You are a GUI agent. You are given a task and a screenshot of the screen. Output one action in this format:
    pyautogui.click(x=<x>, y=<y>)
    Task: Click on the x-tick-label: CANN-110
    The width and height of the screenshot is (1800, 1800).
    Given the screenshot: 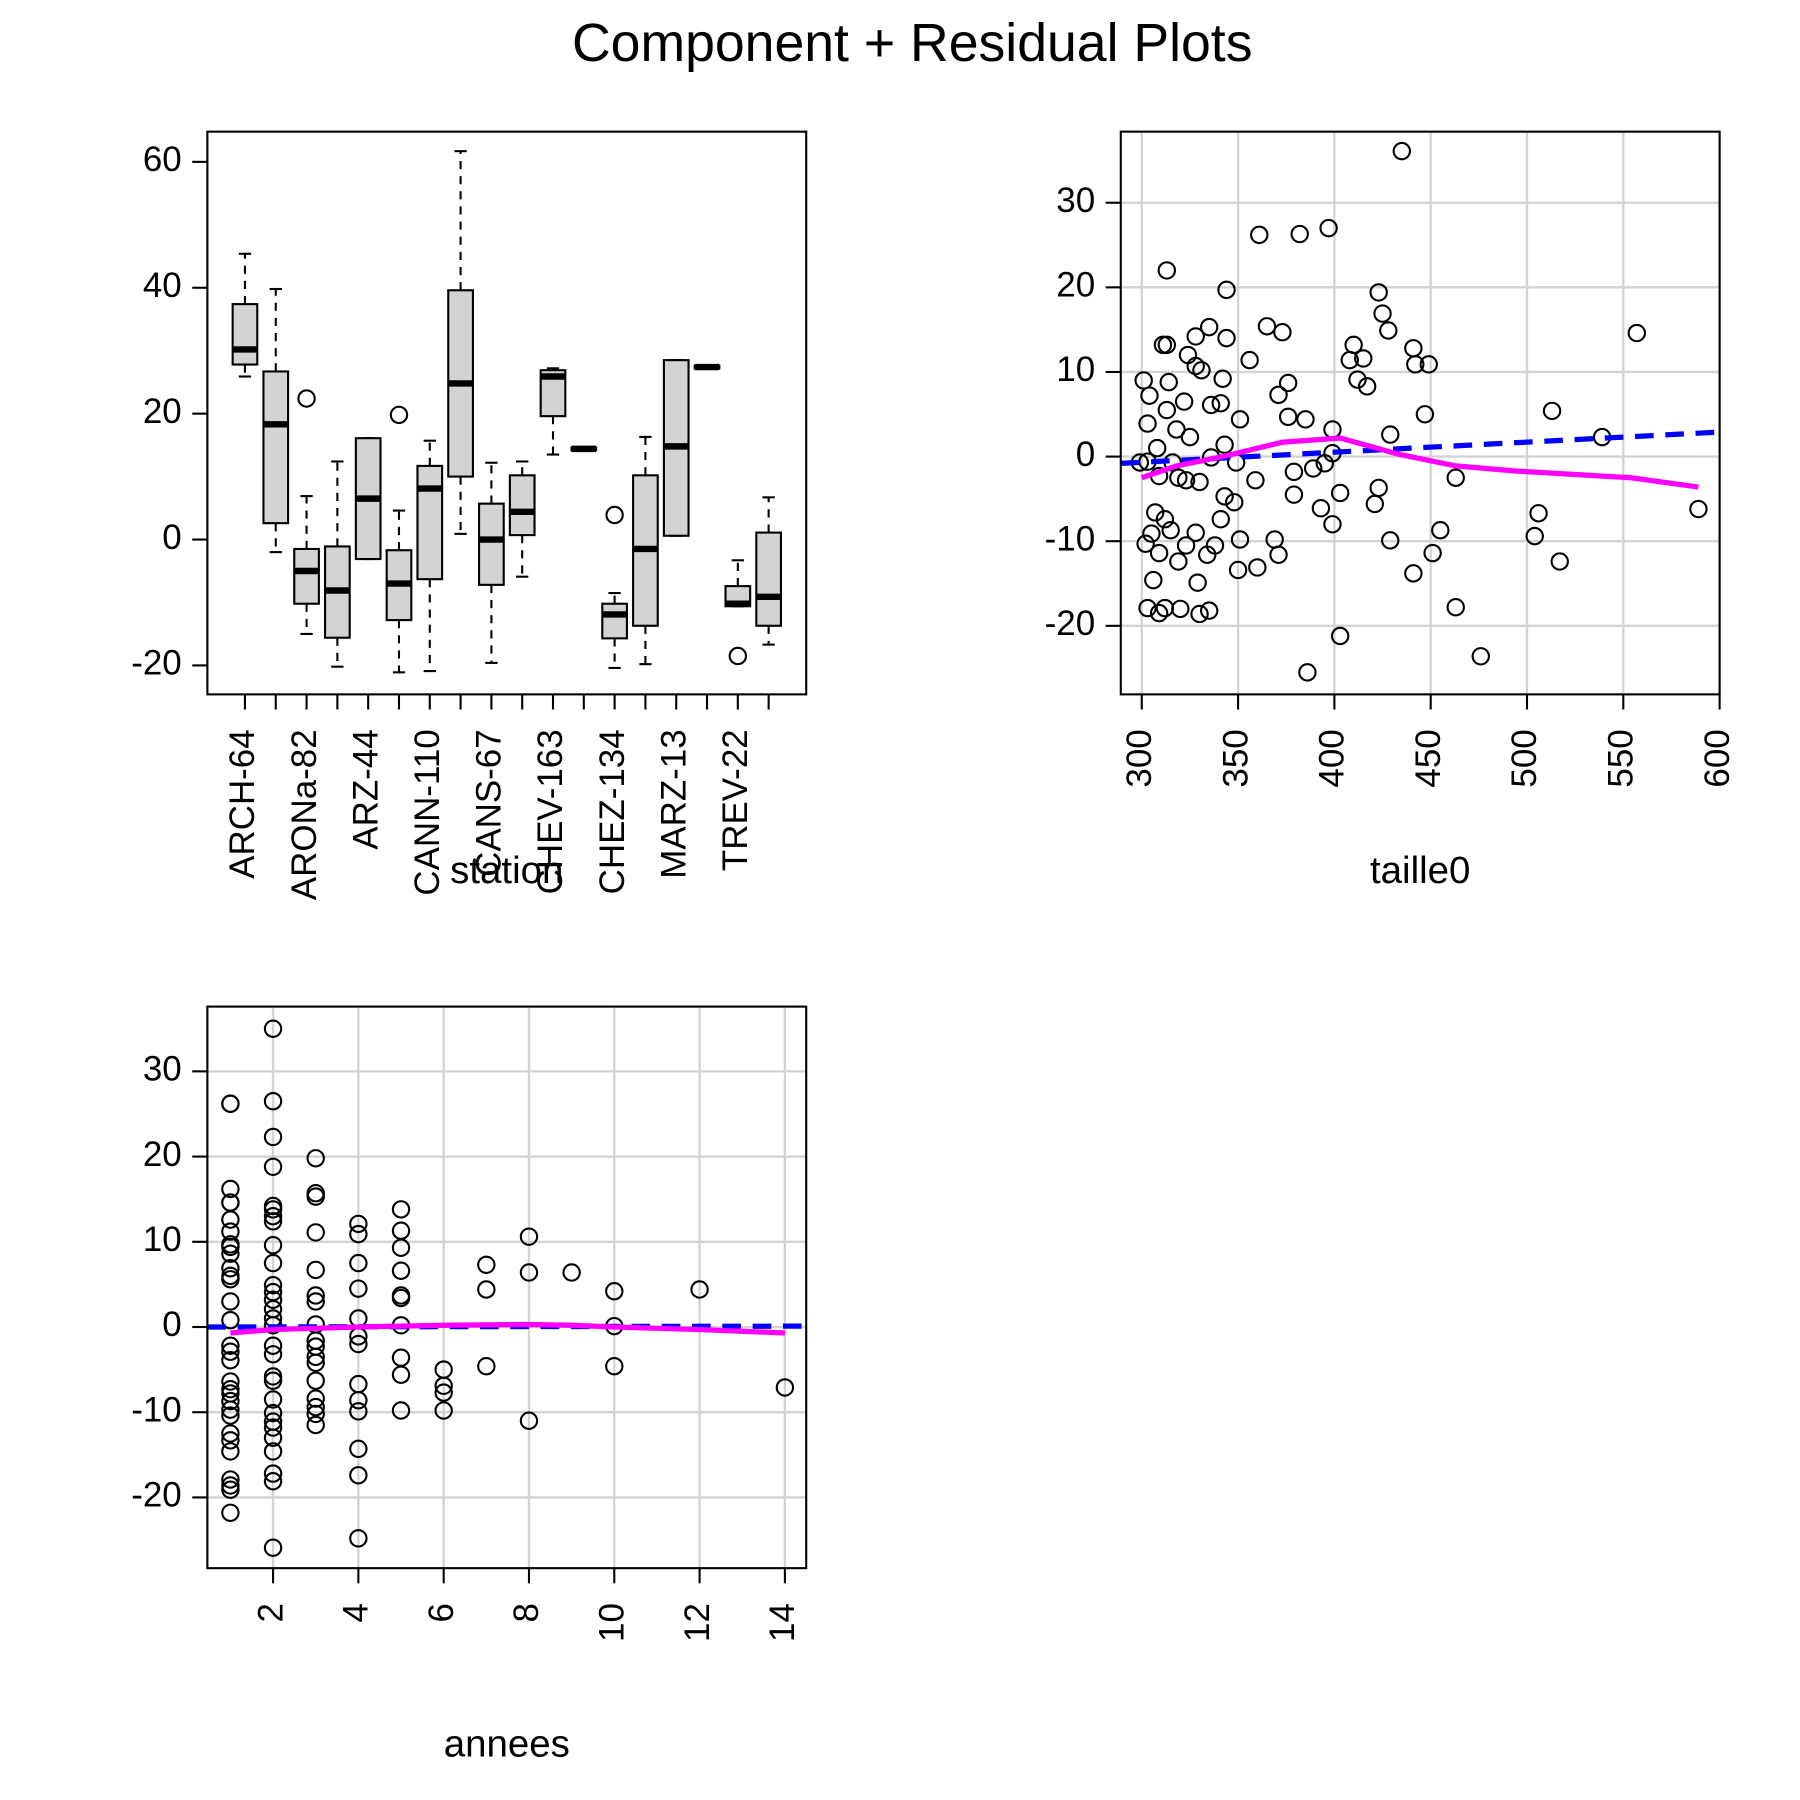 What is the action you would take?
    pyautogui.click(x=427, y=812)
    